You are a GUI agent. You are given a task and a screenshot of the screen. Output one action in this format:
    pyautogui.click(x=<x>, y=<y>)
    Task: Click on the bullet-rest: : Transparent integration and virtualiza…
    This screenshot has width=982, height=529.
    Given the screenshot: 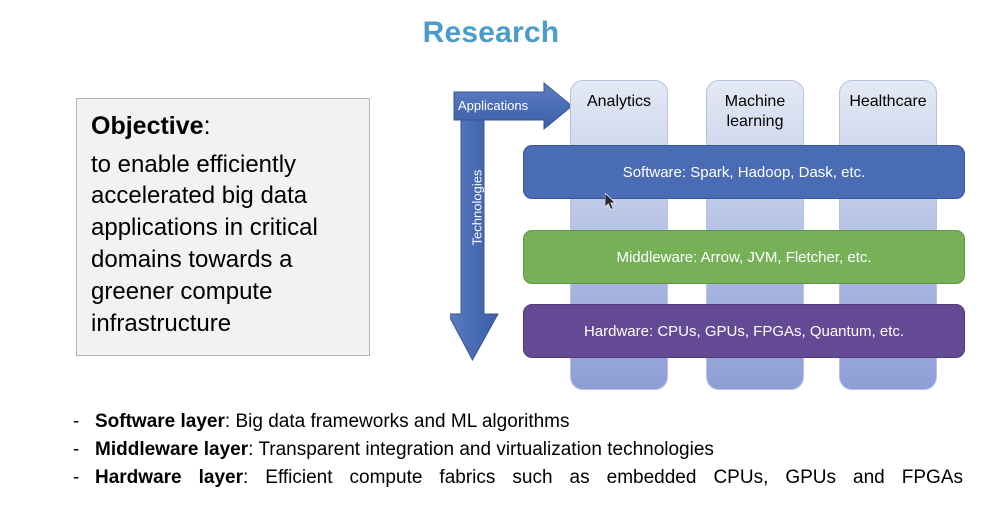 What is the action you would take?
    pyautogui.click(x=481, y=449)
    